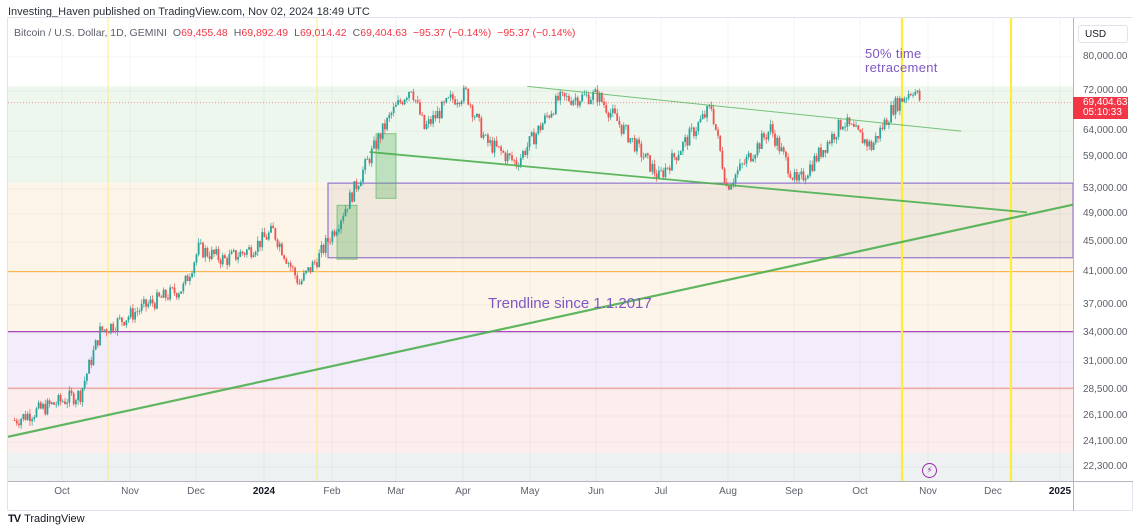 This screenshot has height=531, width=1140. Describe the element at coordinates (1105, 156) in the screenshot. I see `price-tick: 59,000.00` at that location.